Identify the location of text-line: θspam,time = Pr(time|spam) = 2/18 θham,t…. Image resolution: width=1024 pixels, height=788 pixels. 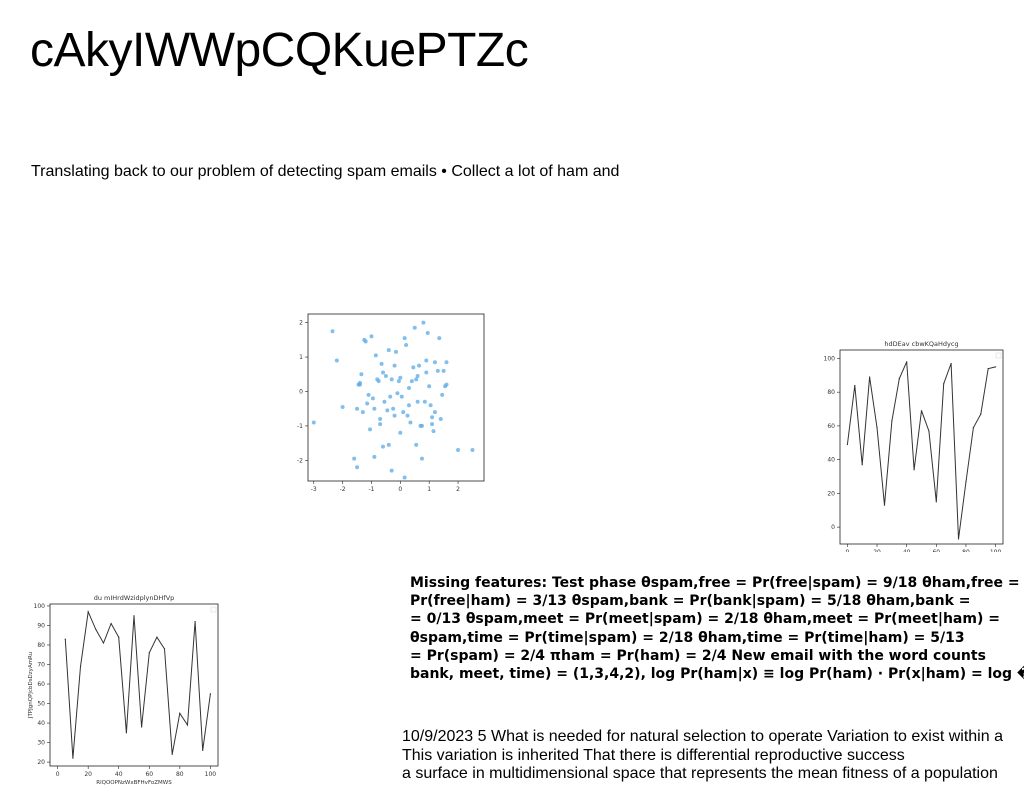
(687, 637).